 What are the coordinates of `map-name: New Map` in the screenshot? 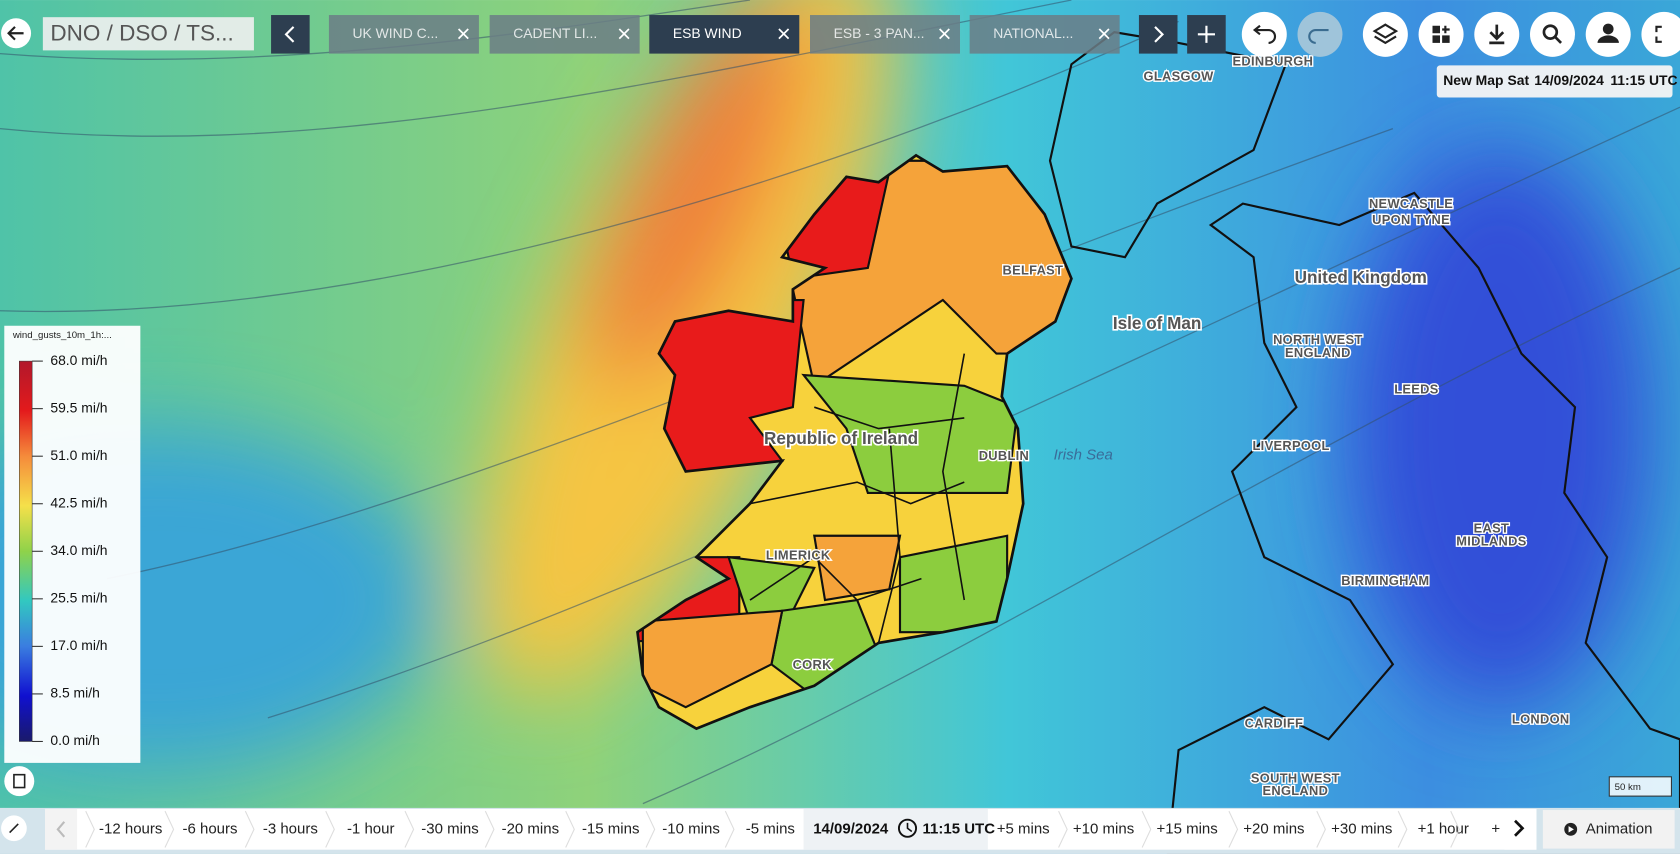 It's located at (1473, 80).